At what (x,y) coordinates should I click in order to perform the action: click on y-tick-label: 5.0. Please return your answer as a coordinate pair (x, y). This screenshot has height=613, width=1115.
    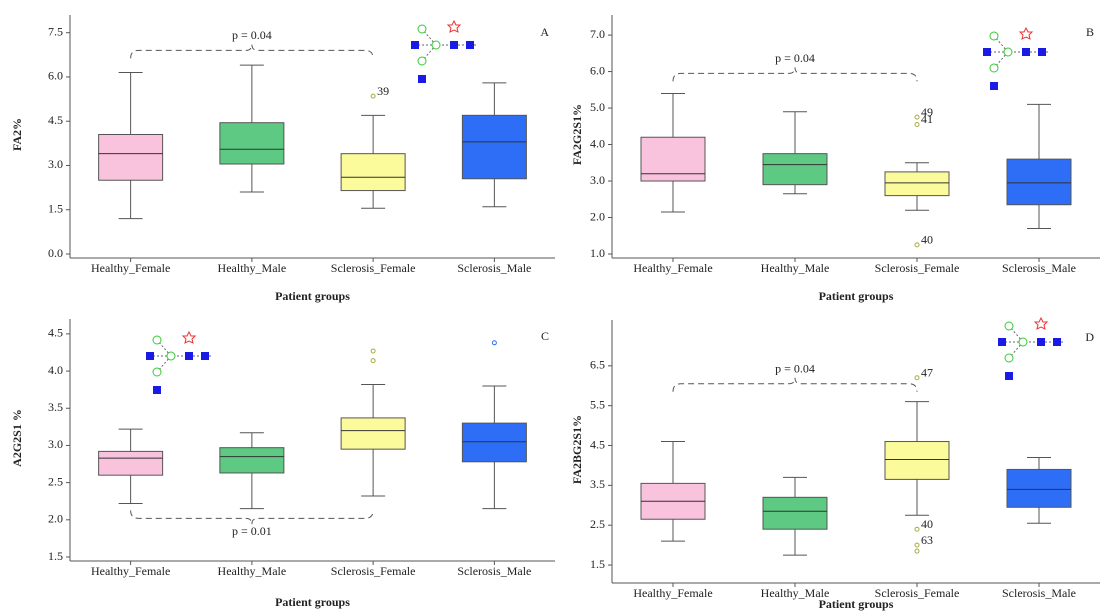
    Looking at the image, I should click on (597, 107).